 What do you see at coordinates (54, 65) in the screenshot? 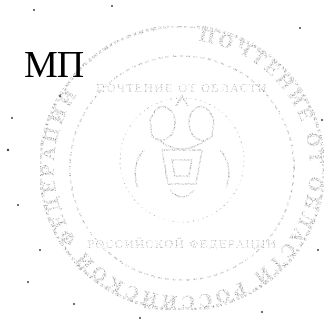
I see `seal-place-label: МП` at bounding box center [54, 65].